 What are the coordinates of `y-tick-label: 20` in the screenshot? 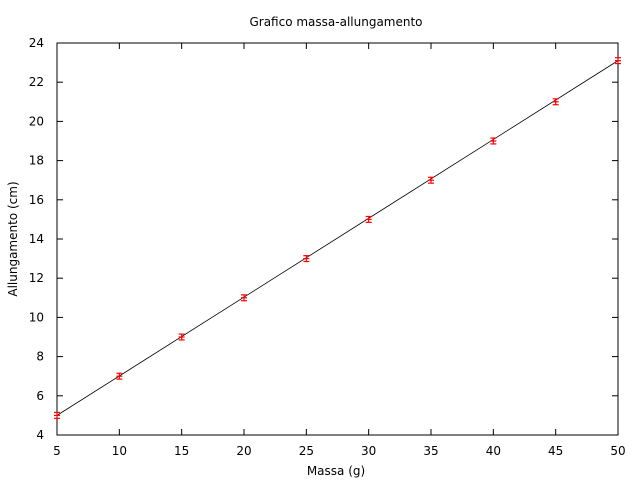 It's located at (36, 121).